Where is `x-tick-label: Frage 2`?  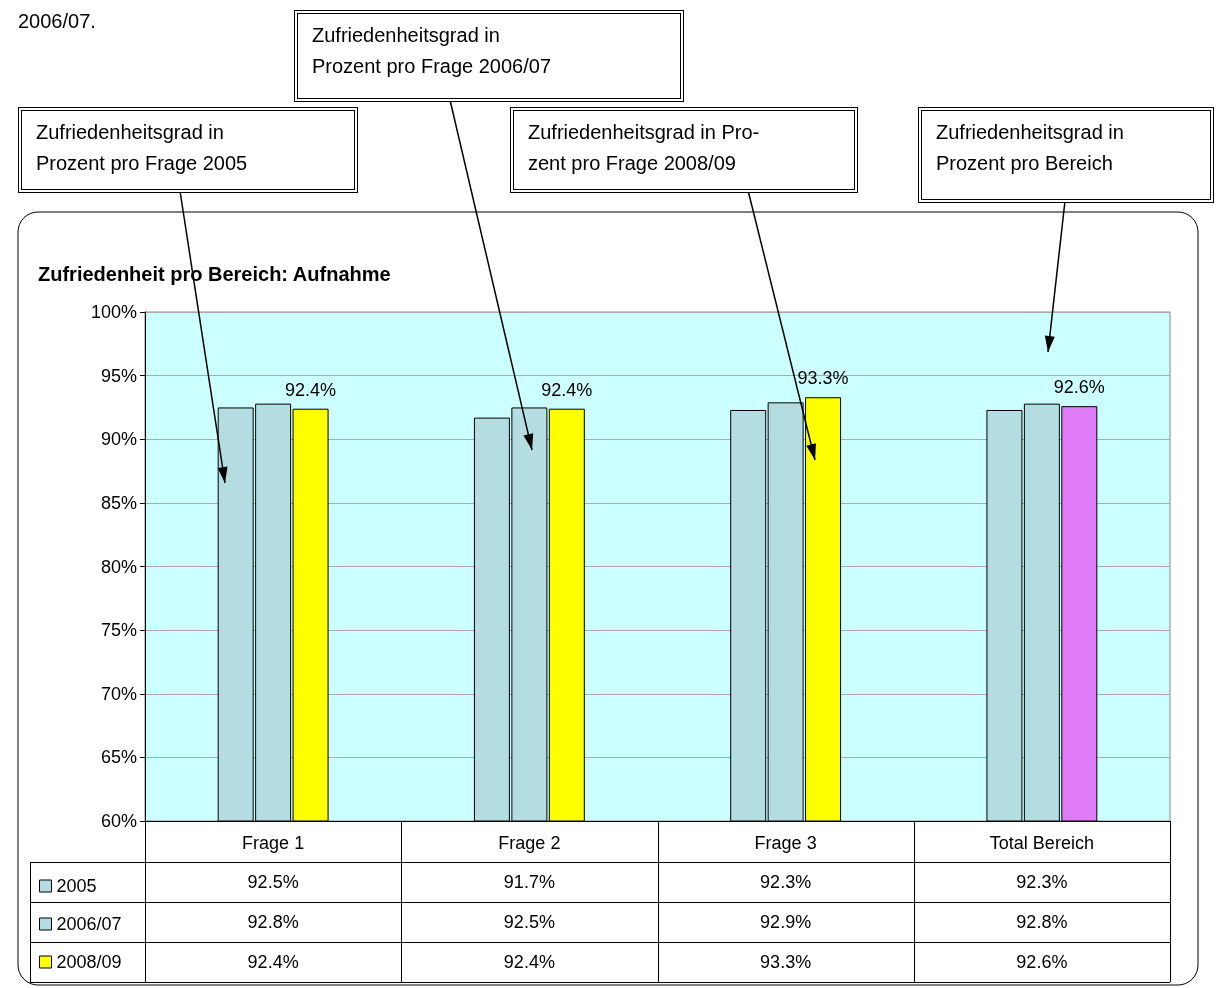 x-tick-label: Frage 2 is located at coordinates (529, 843).